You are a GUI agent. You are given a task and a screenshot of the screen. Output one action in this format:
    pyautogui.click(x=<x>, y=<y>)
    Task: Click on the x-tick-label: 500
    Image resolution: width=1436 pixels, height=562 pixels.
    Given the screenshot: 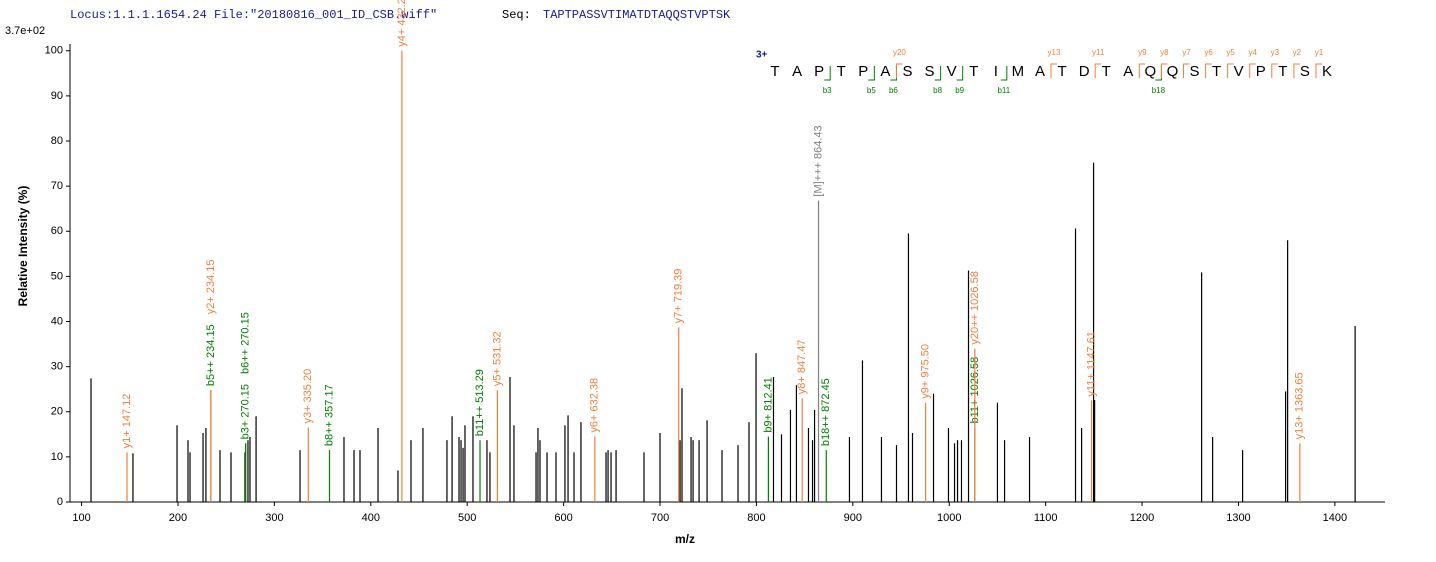 What is the action you would take?
    pyautogui.click(x=467, y=518)
    